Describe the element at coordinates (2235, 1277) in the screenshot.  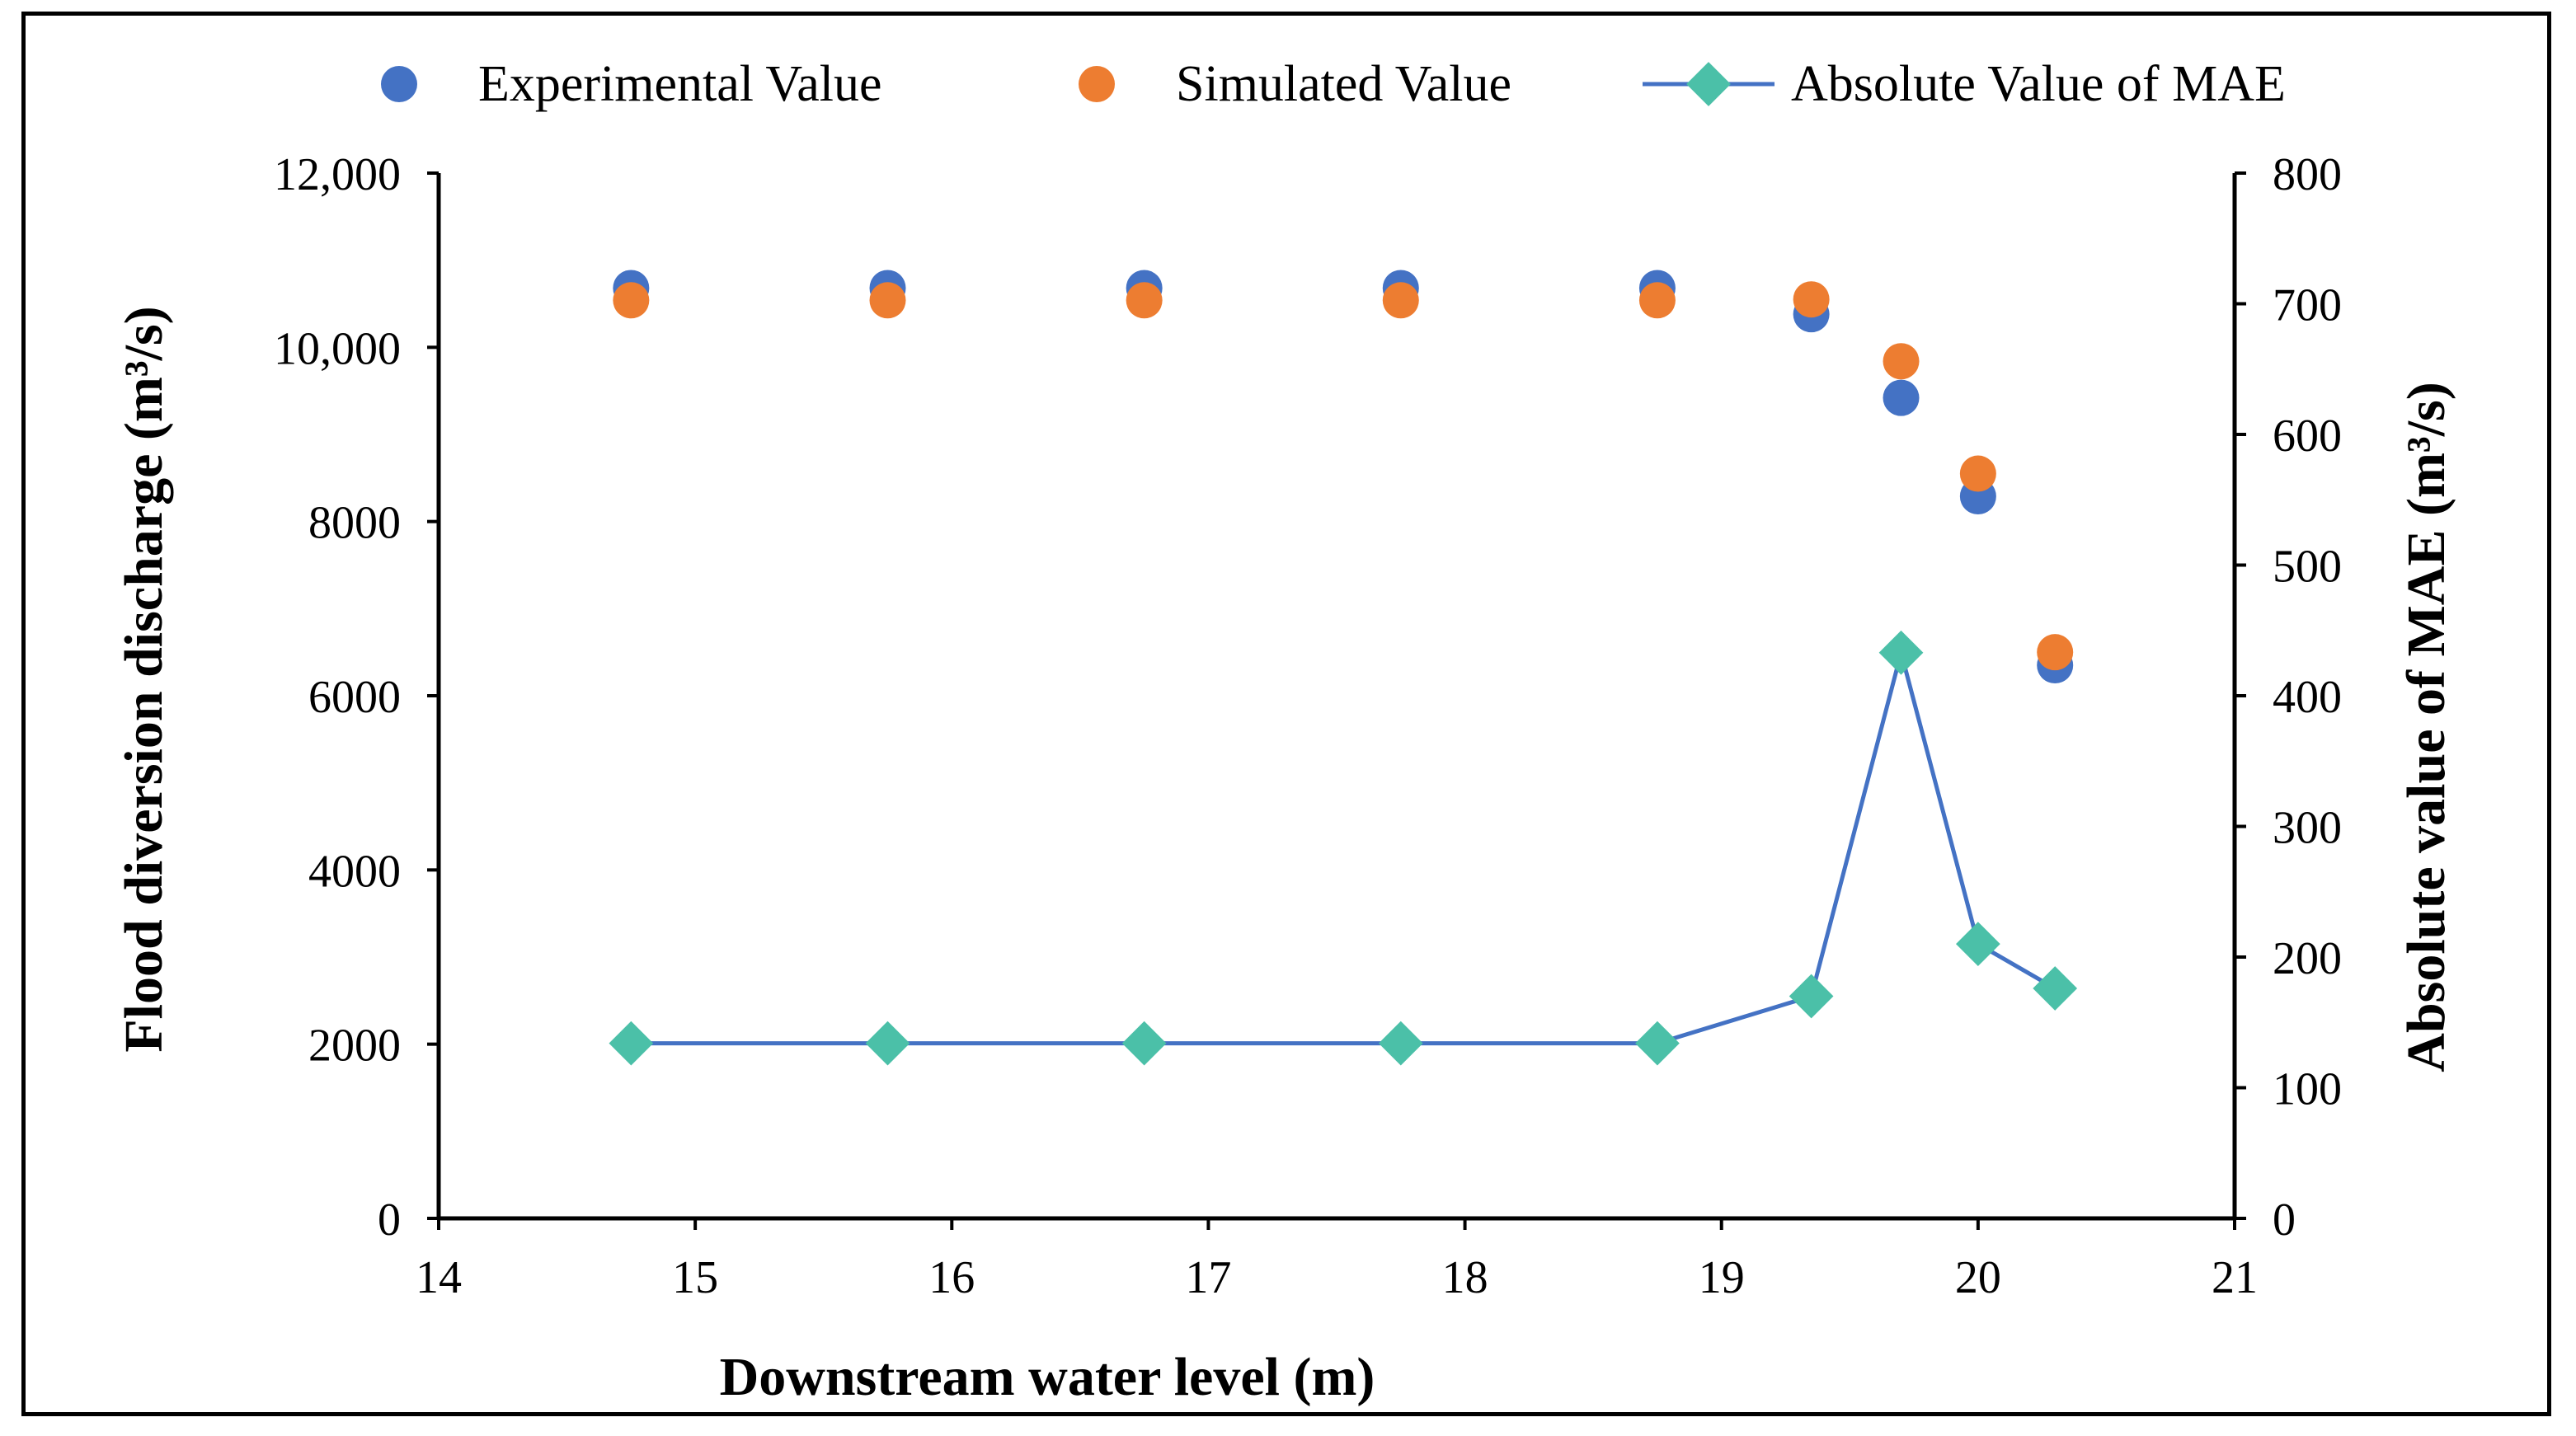
I see `x-tick-label: 21` at that location.